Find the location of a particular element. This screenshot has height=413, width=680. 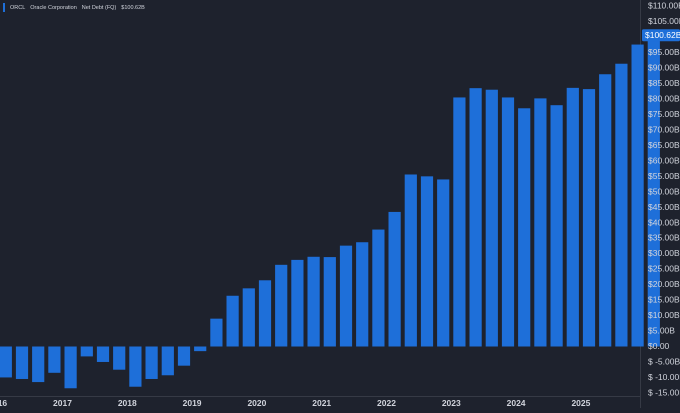

y-tick-label: $50.00B is located at coordinates (664, 191).